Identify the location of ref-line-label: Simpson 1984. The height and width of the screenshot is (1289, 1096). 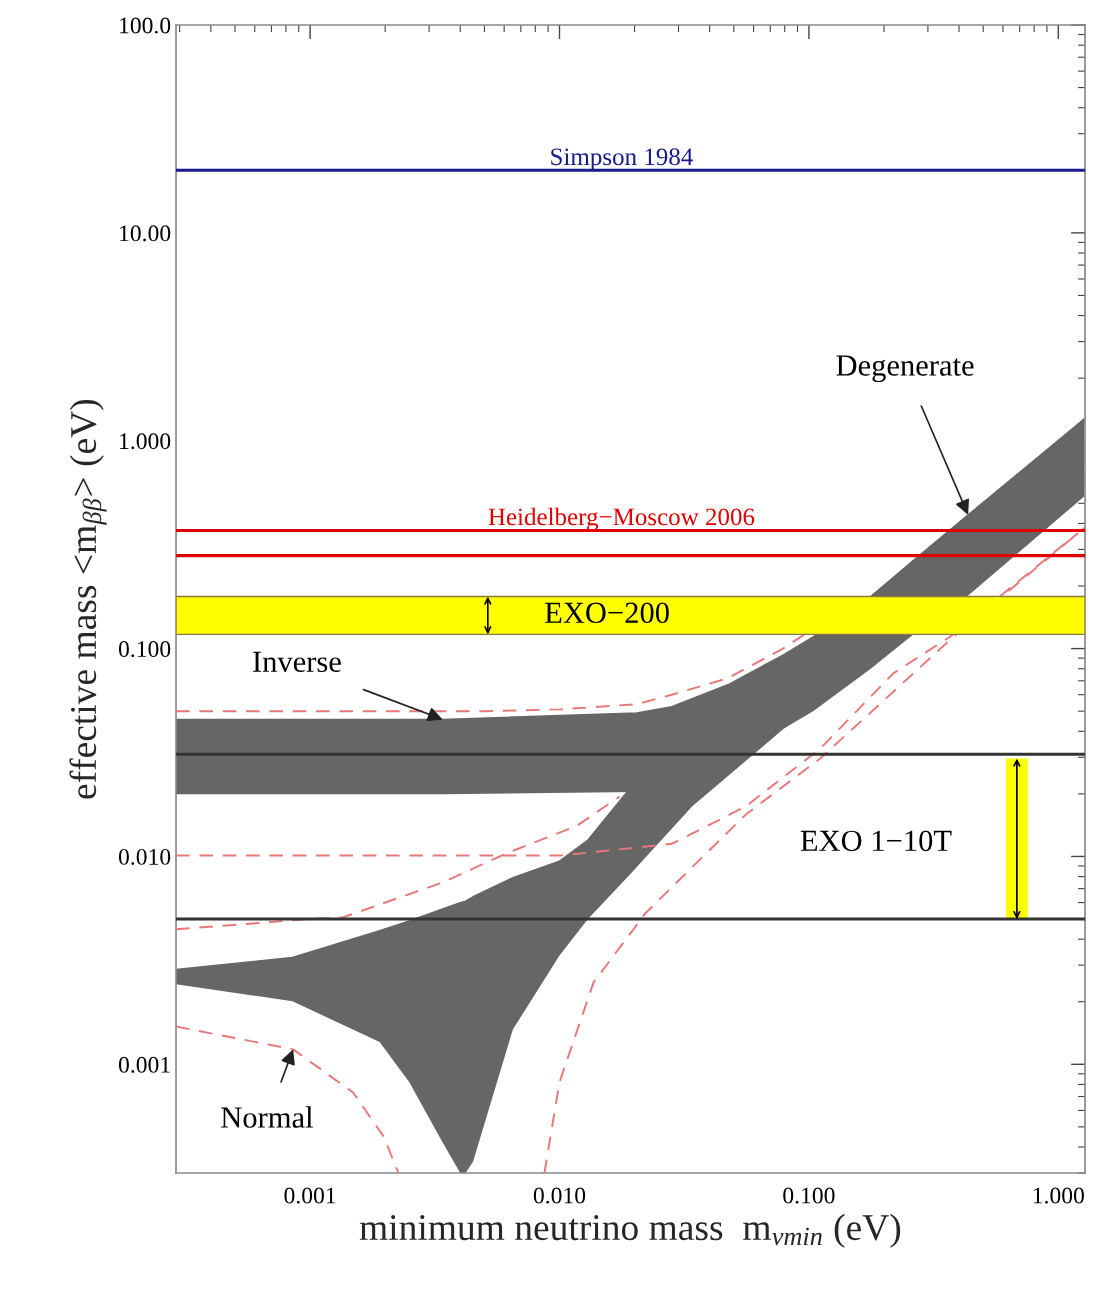
(622, 159).